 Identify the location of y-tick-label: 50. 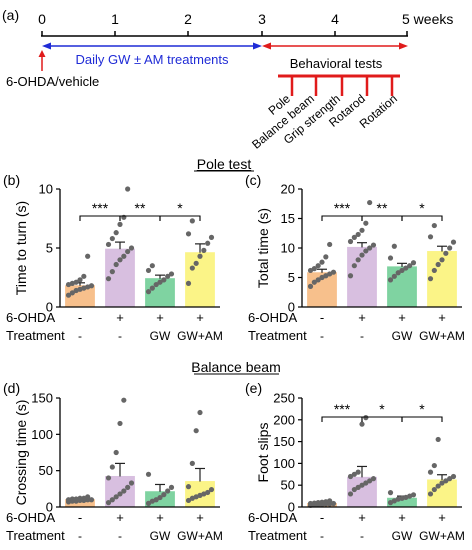
(46, 470).